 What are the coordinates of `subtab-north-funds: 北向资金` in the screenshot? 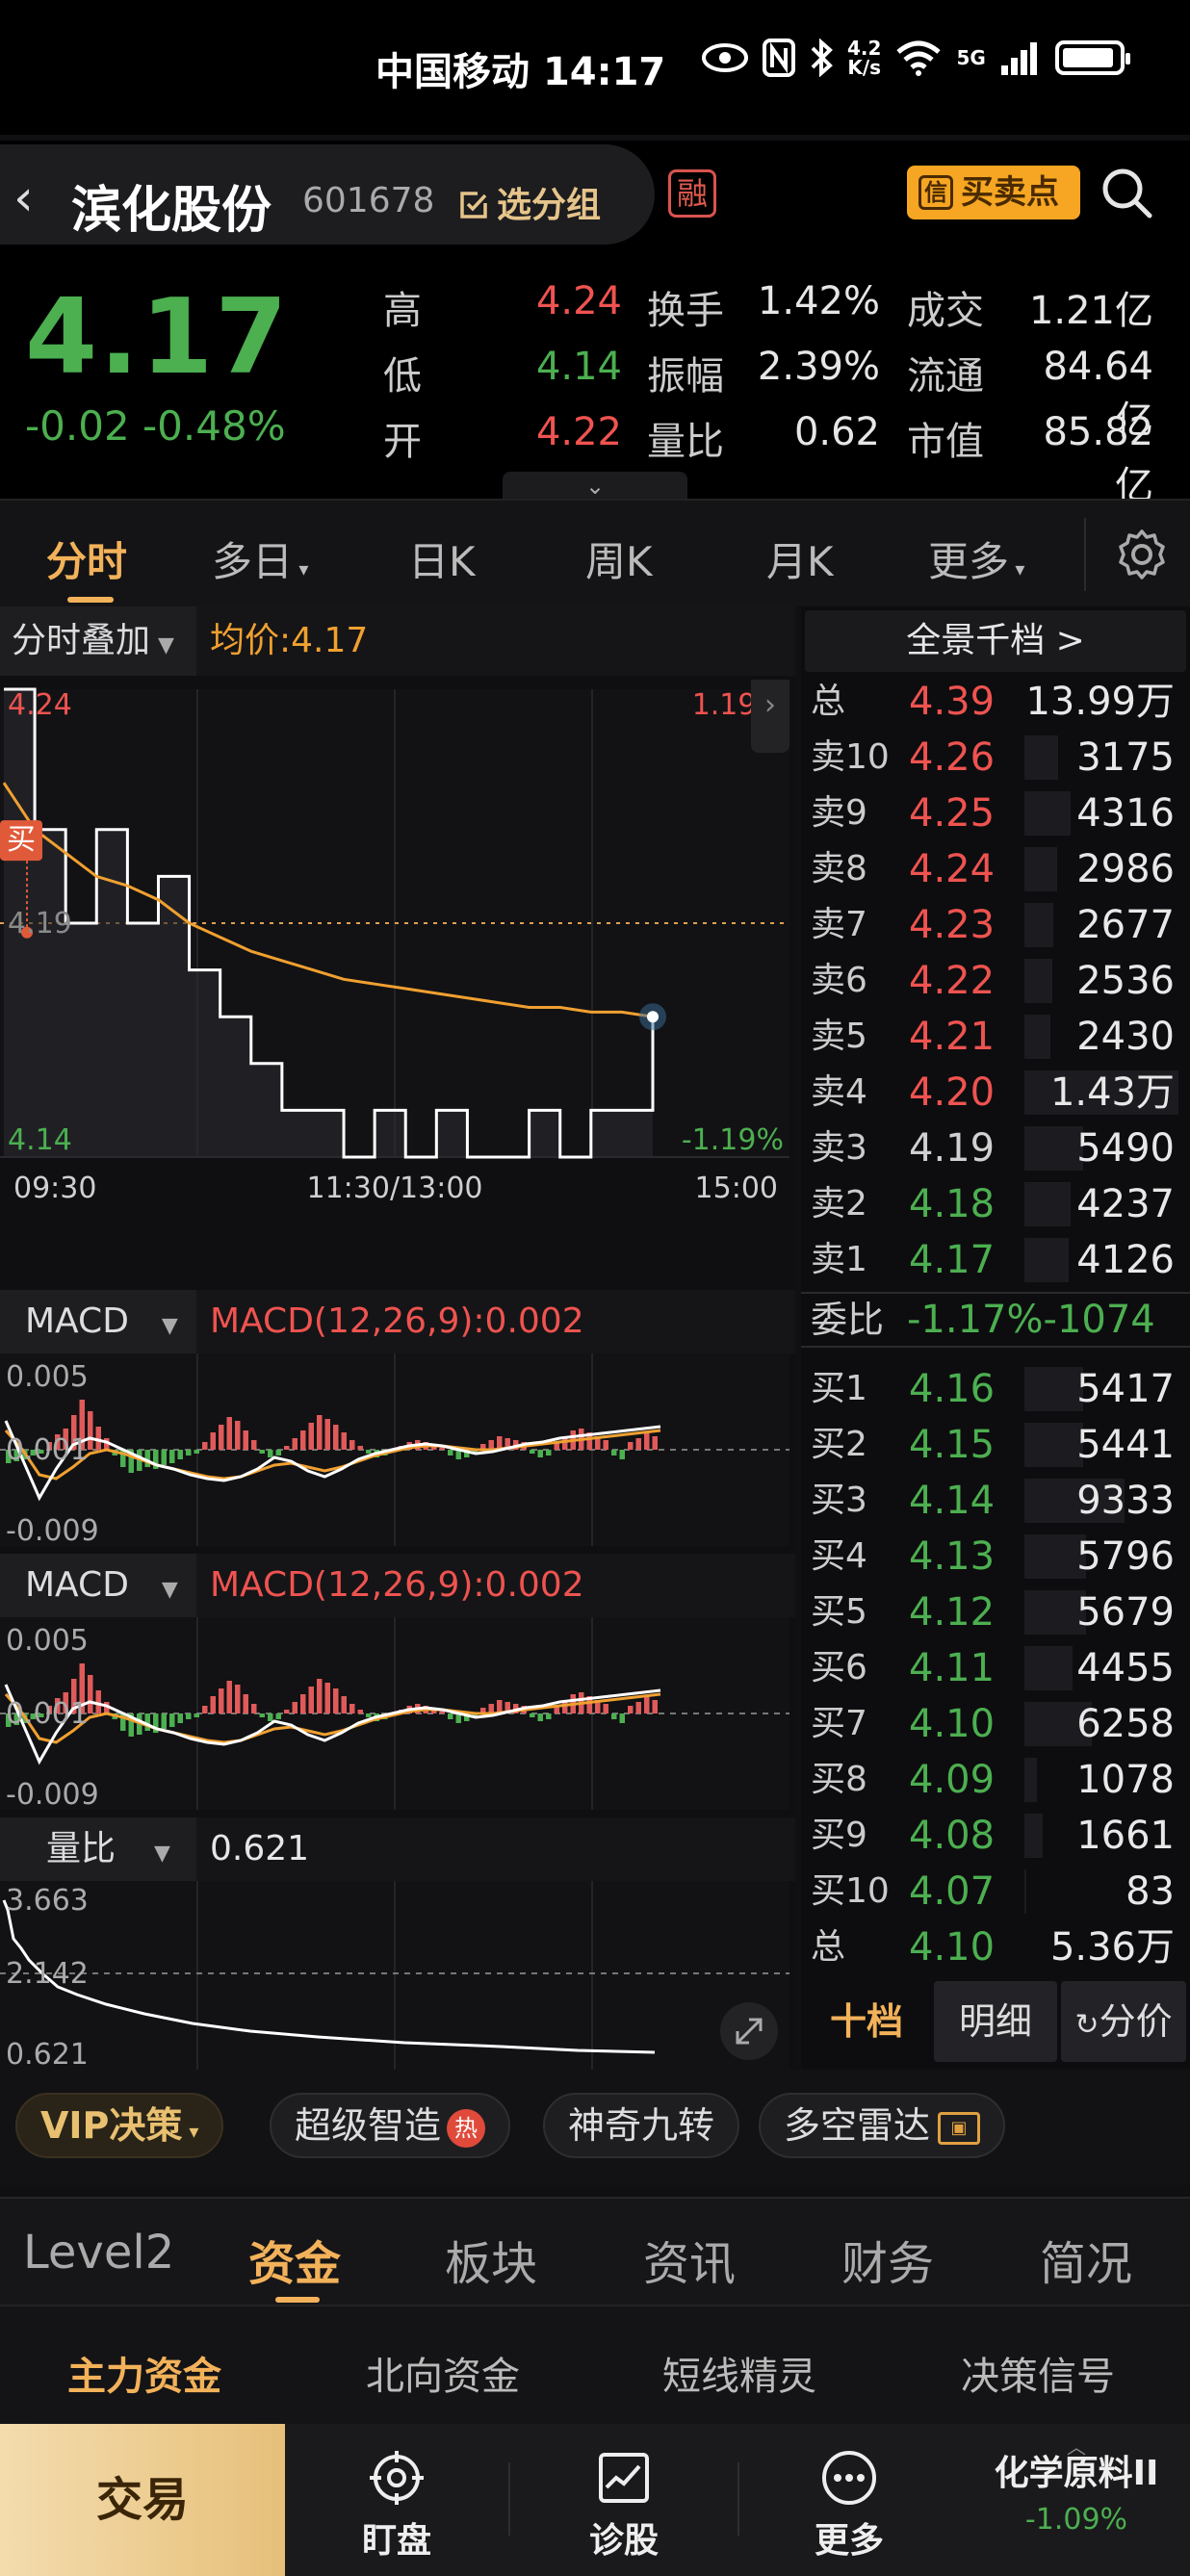 It's located at (443, 2377).